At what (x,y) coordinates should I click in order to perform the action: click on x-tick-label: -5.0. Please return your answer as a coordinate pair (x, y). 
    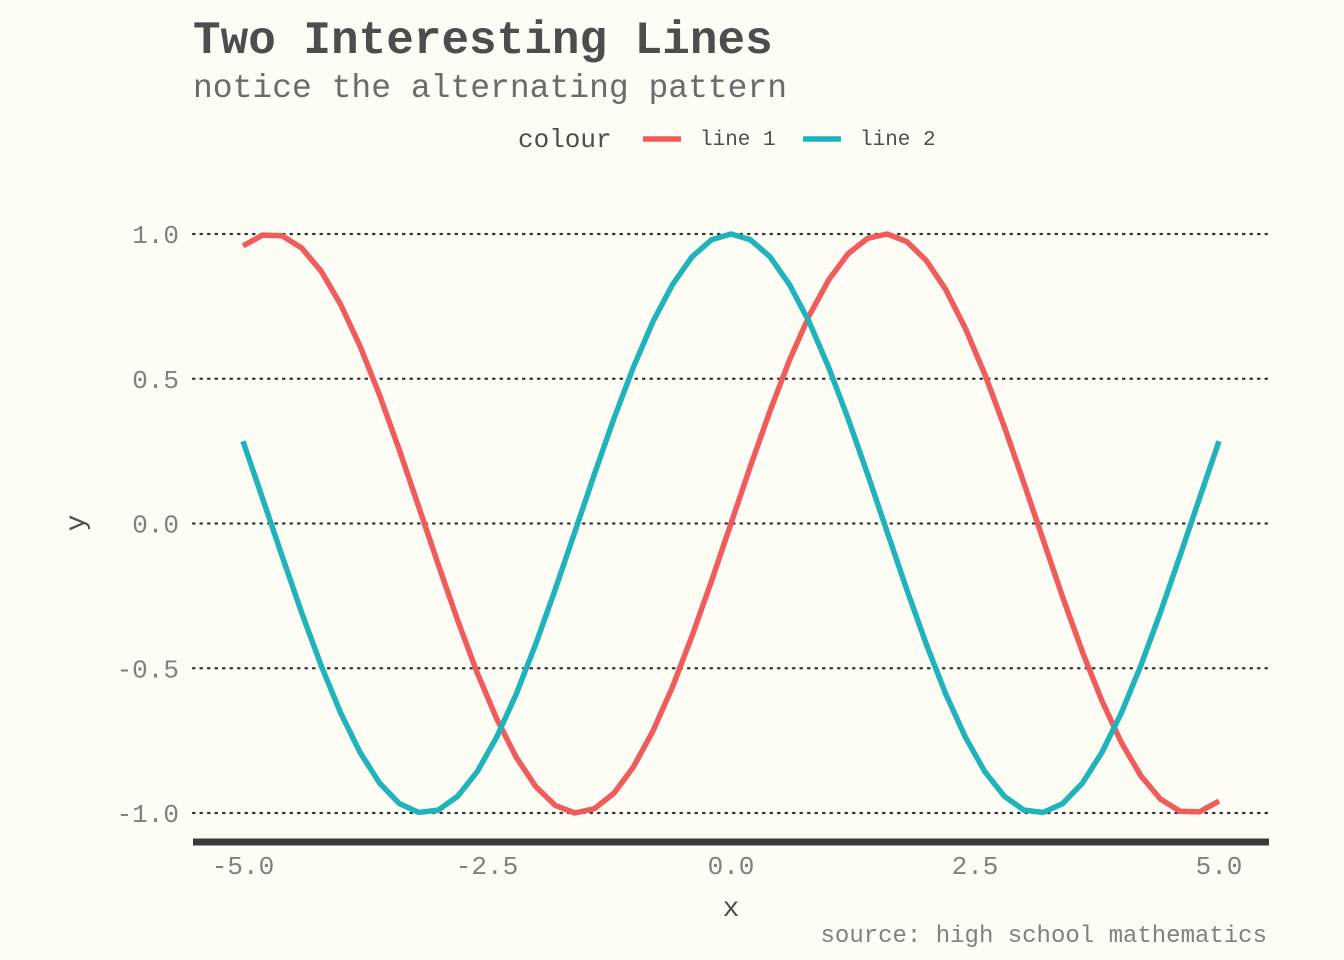
    Looking at the image, I should click on (243, 867).